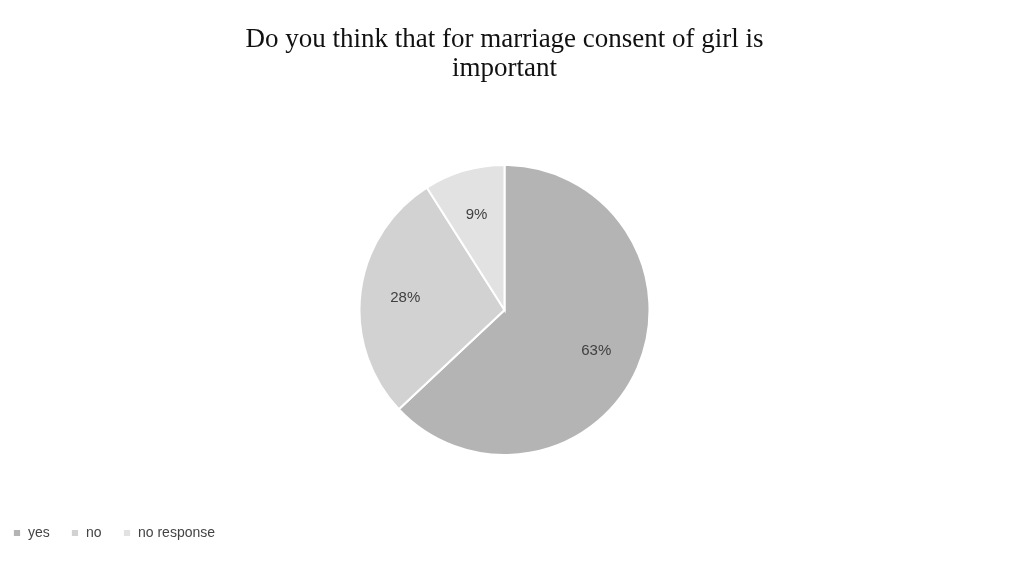 The height and width of the screenshot is (570, 1009). Describe the element at coordinates (177, 532) in the screenshot. I see `legend-label: no response` at that location.